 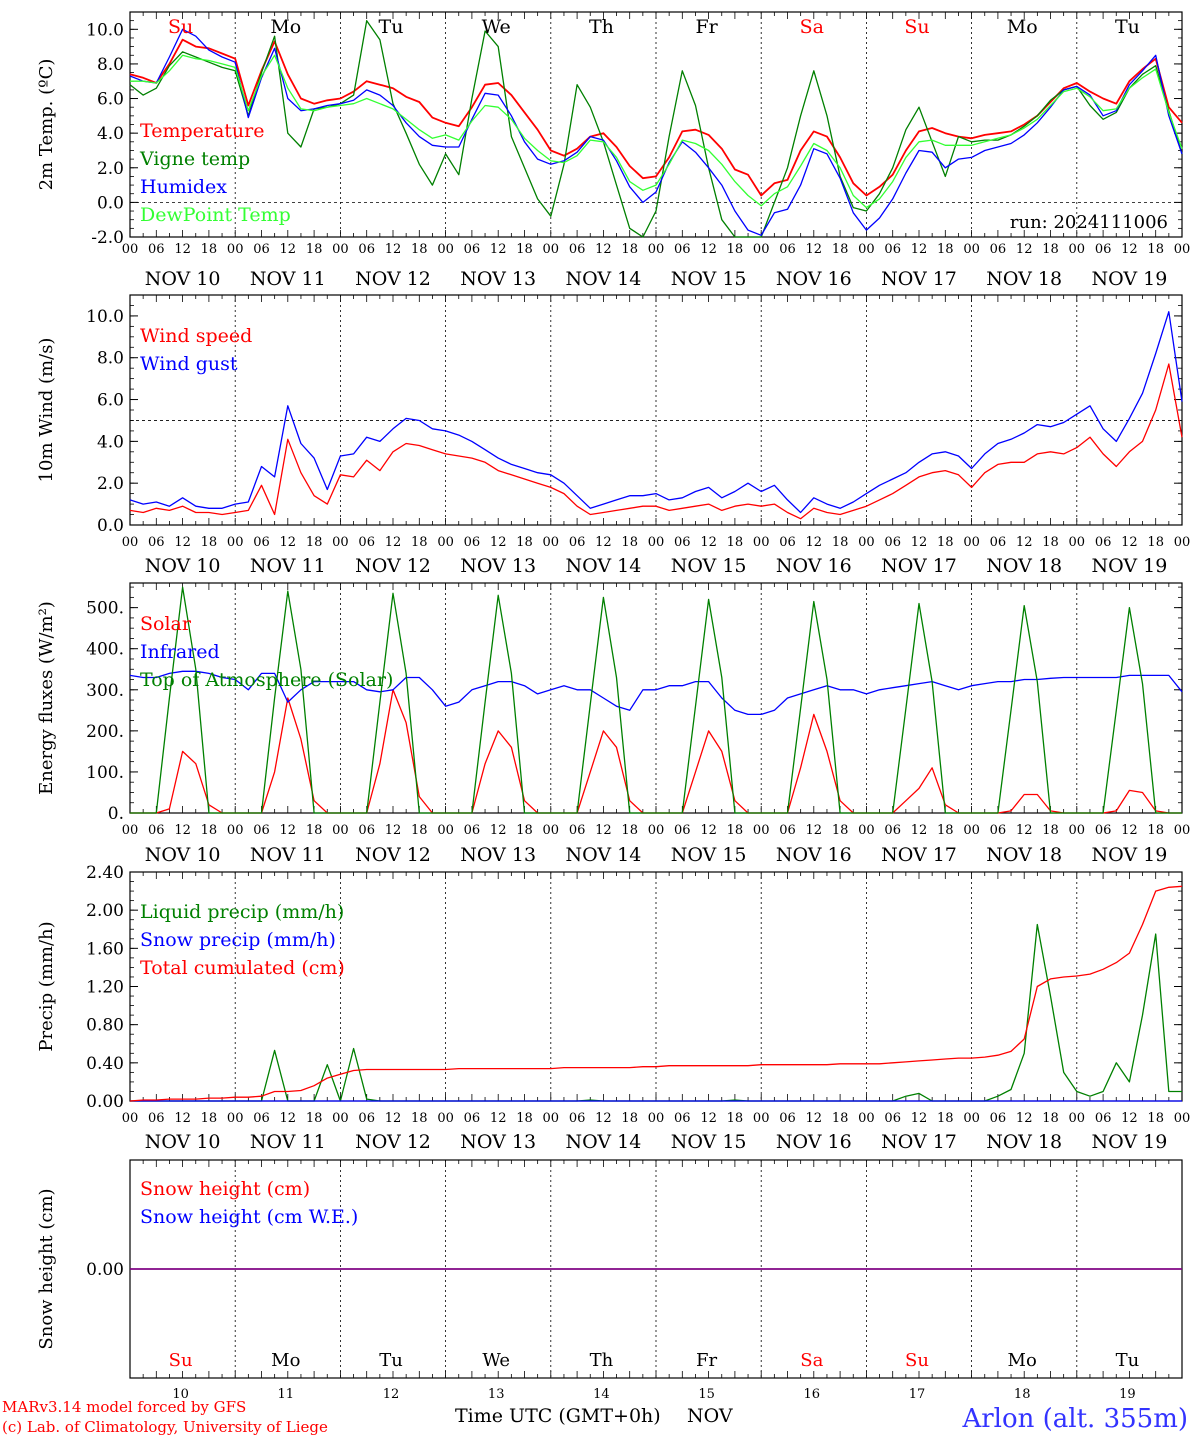 I want to click on series-line-infrared, so click(x=656, y=693).